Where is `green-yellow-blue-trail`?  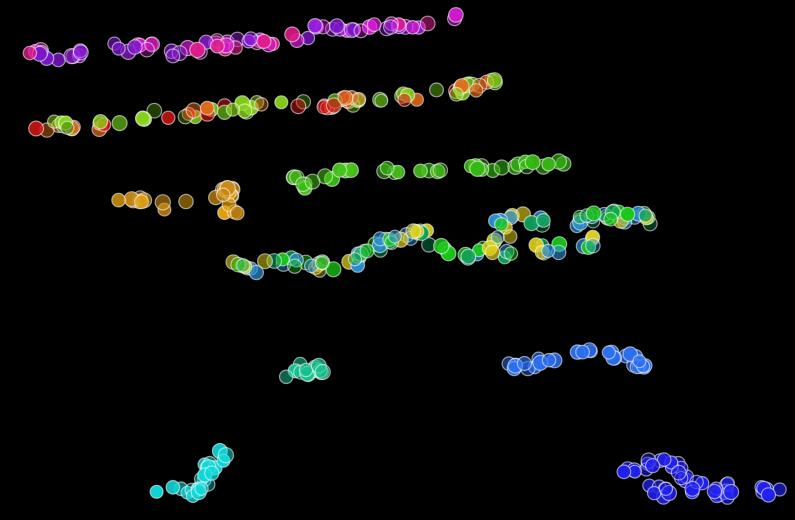 green-yellow-blue-trail is located at coordinates (441, 242).